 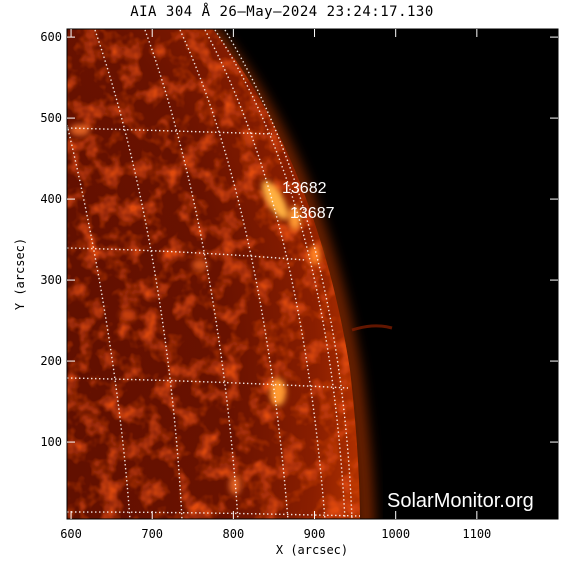 What do you see at coordinates (51, 361) in the screenshot?
I see `y-tick-label: 200` at bounding box center [51, 361].